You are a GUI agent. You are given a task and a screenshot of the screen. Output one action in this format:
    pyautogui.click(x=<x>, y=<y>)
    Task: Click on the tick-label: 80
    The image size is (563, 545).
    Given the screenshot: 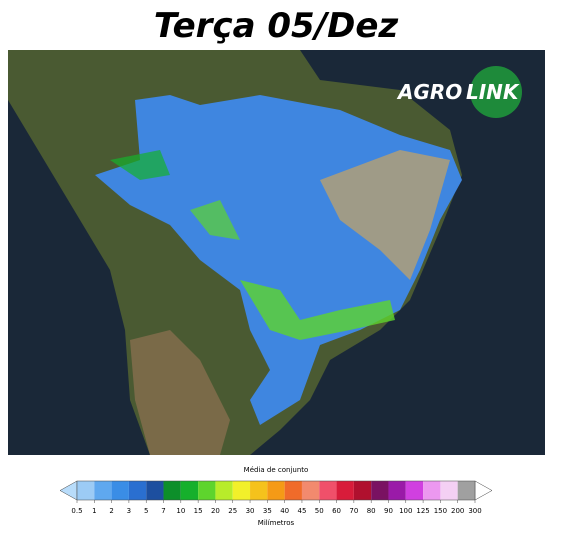 What is the action you would take?
    pyautogui.click(x=371, y=511)
    